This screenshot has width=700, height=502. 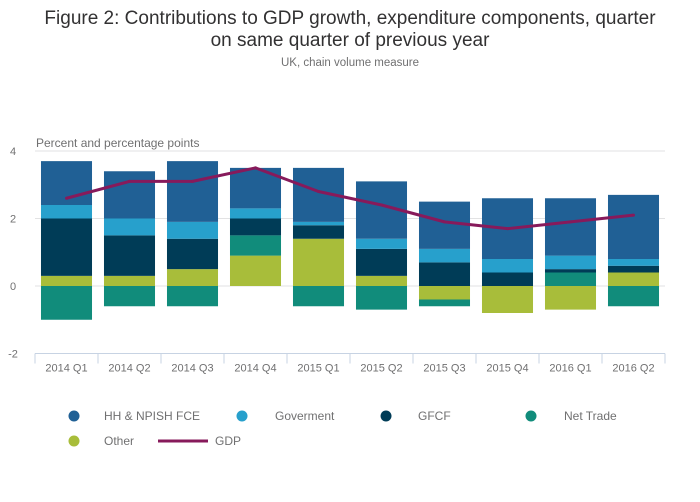 What do you see at coordinates (570, 369) in the screenshot?
I see `x-tick-label: 2016 Q1` at bounding box center [570, 369].